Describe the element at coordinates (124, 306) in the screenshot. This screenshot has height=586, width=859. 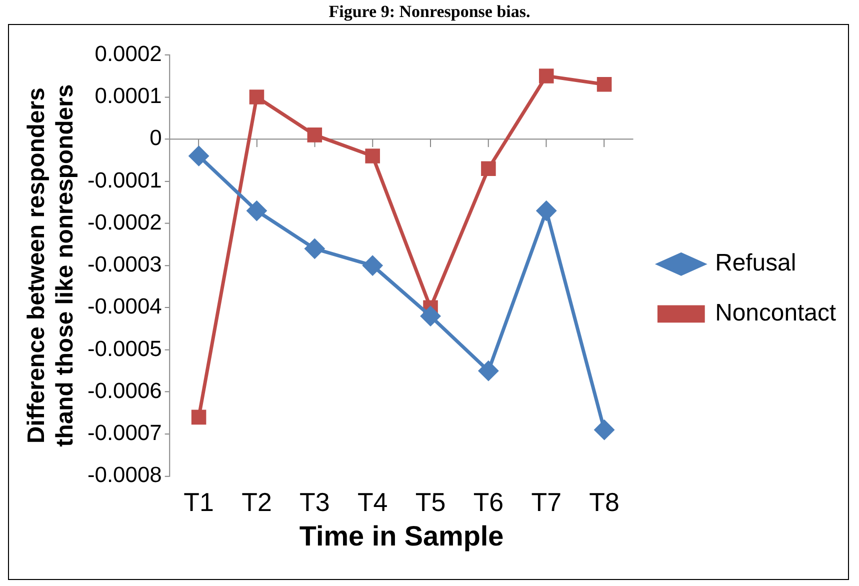
I see `y-tick-label: -0.0004` at that location.